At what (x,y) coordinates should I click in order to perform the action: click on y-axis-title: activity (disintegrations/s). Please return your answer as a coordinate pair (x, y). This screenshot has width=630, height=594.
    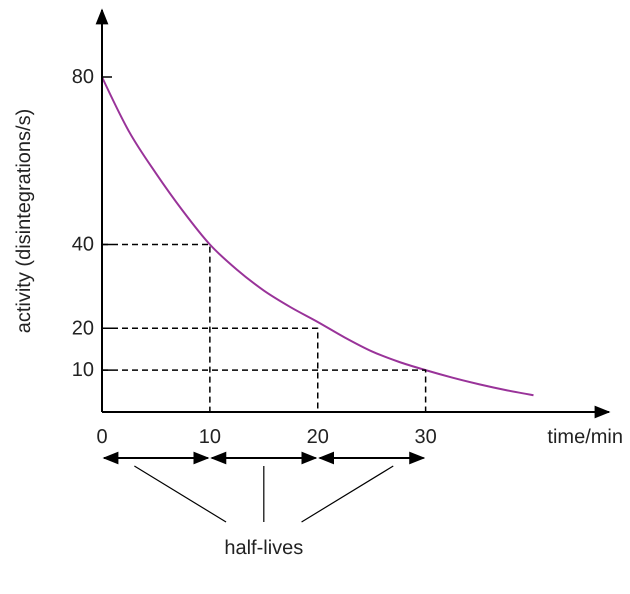
    Looking at the image, I should click on (24, 221).